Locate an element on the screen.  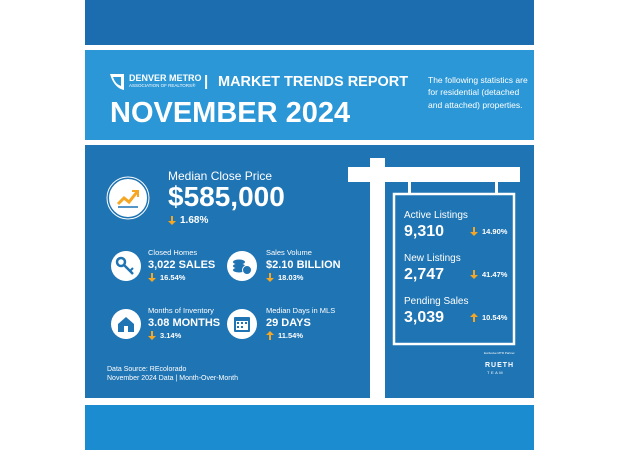
change-text: 16.54% is located at coordinates (173, 277).